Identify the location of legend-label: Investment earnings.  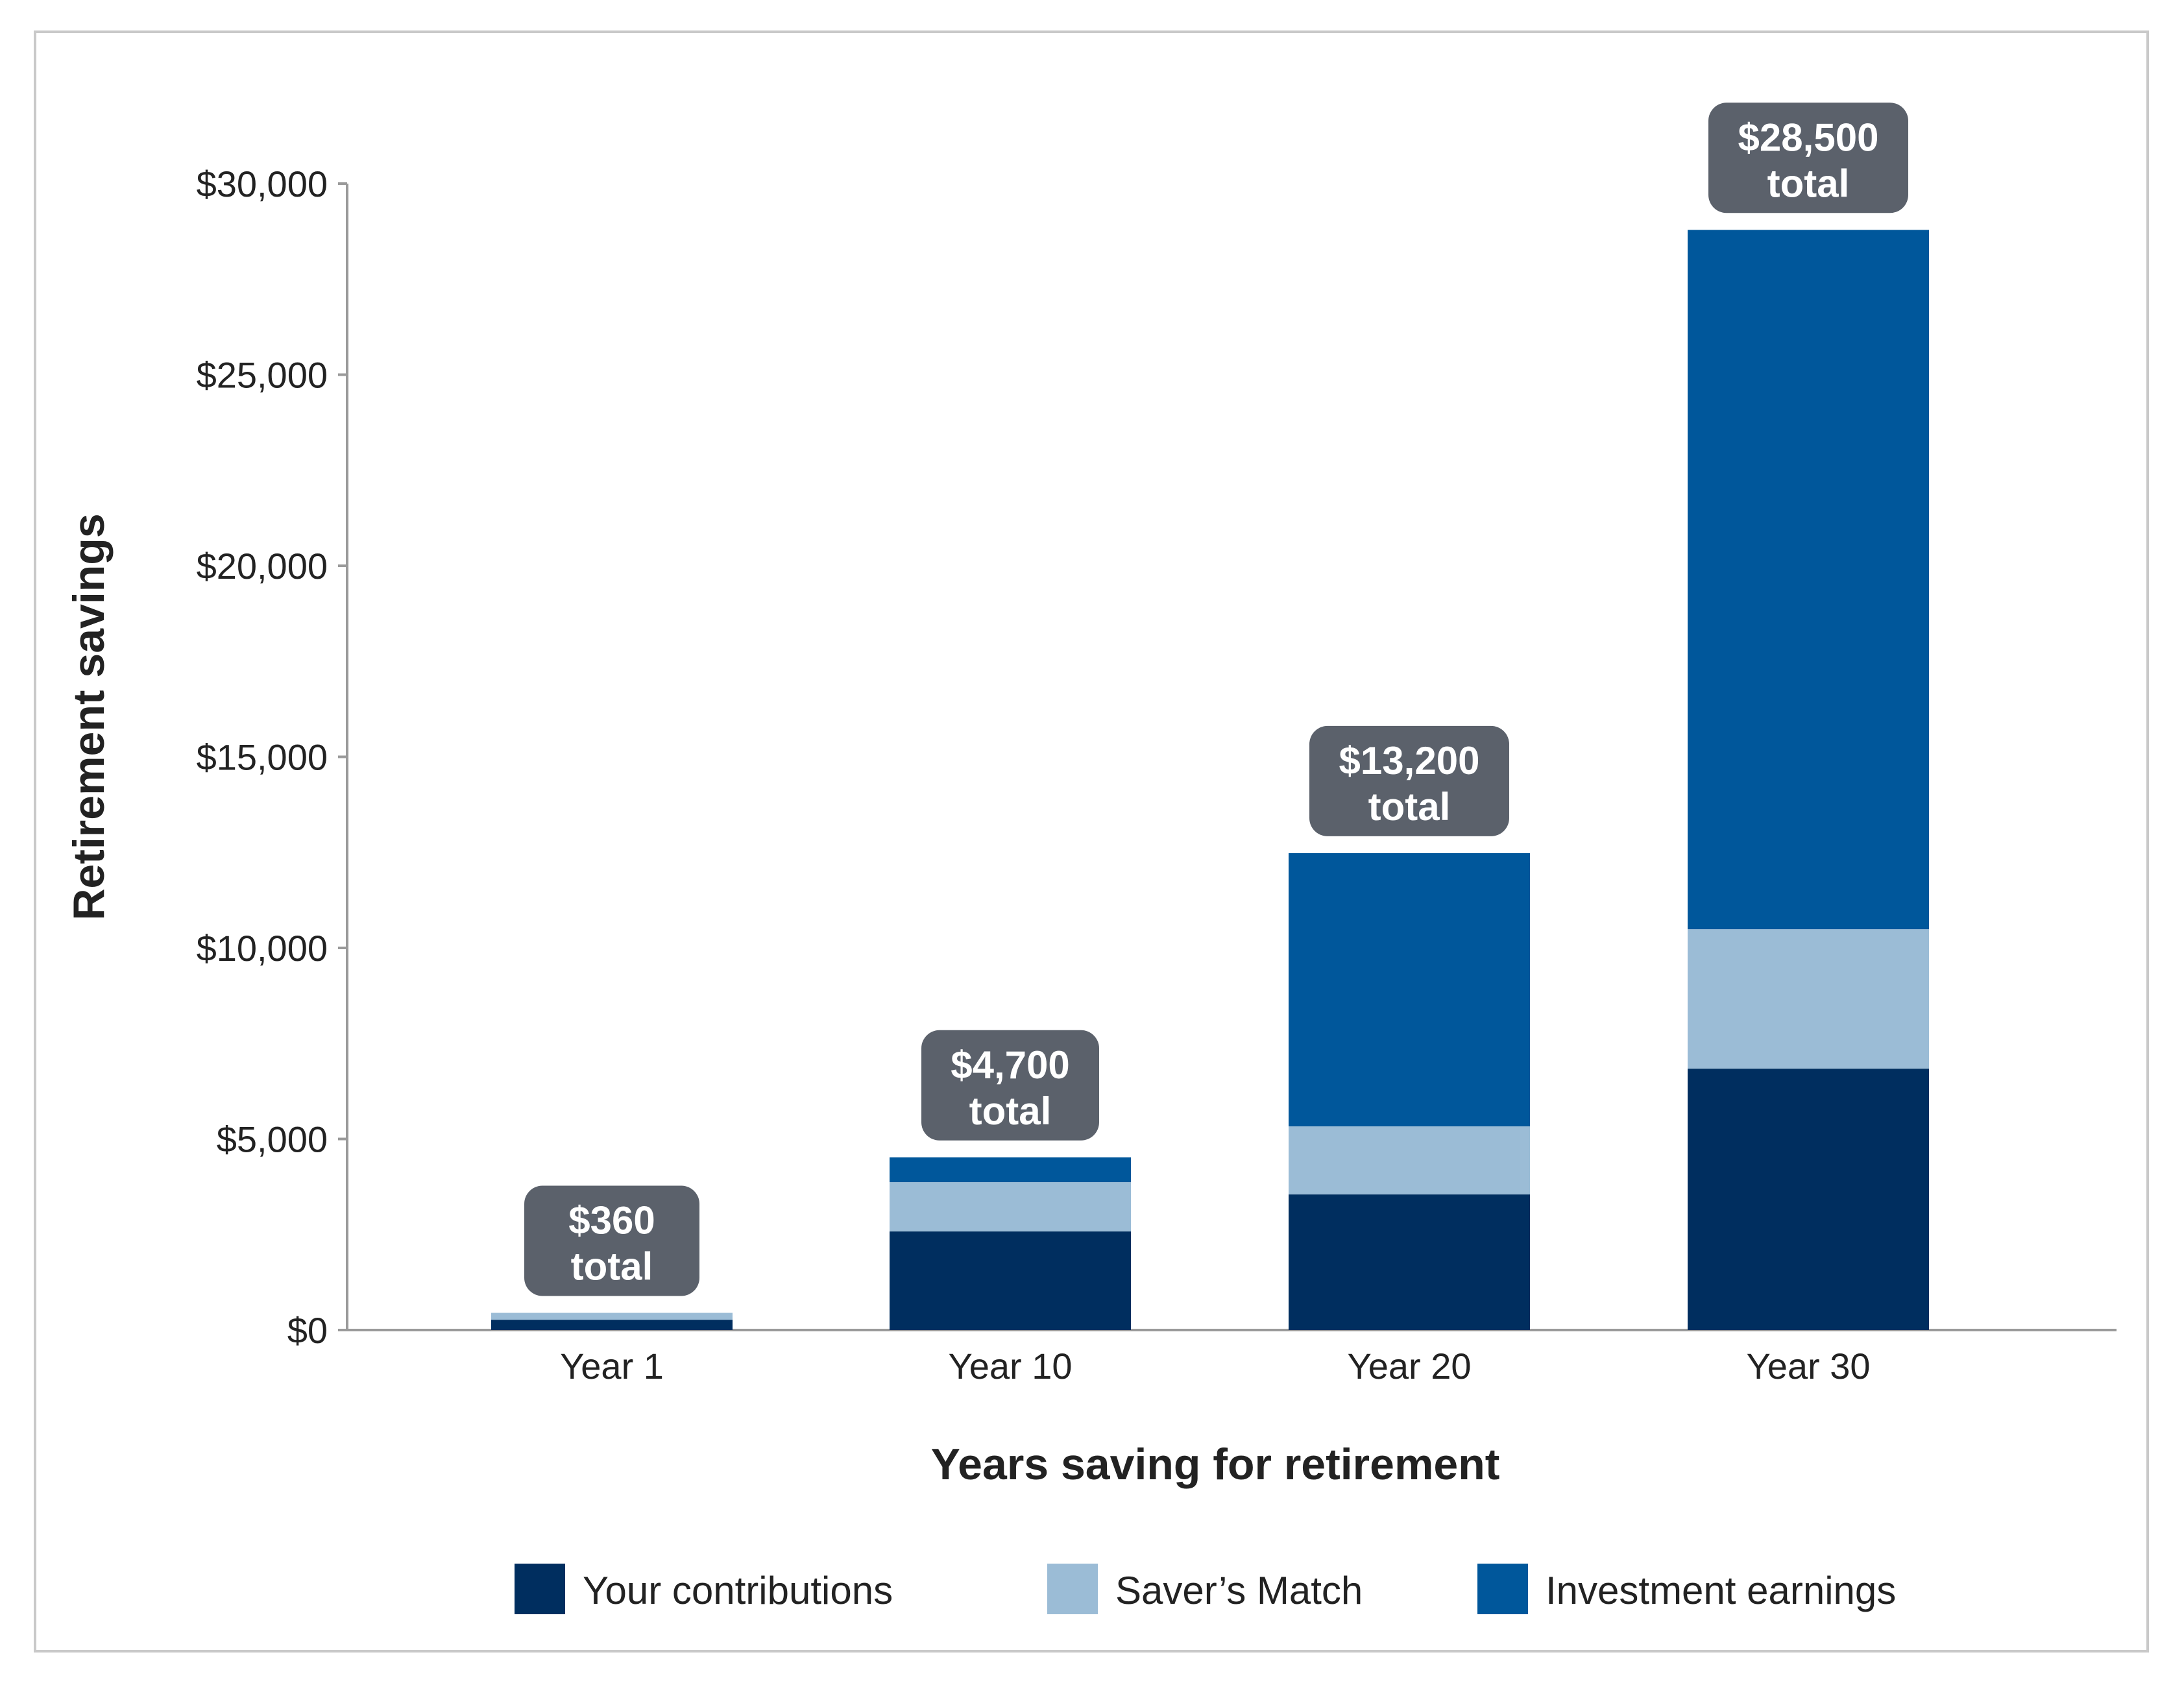
(1721, 1590).